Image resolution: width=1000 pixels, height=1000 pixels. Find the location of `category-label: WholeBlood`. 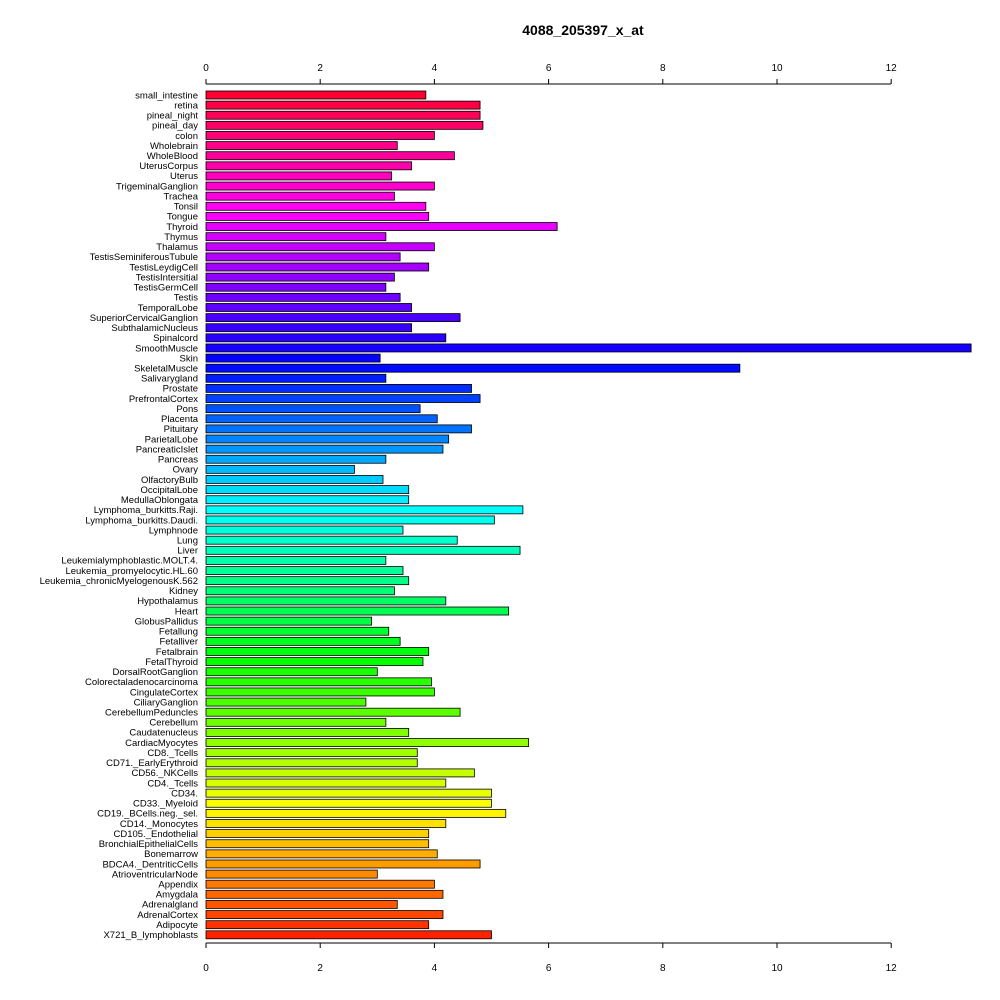

category-label: WholeBlood is located at coordinates (172, 156).